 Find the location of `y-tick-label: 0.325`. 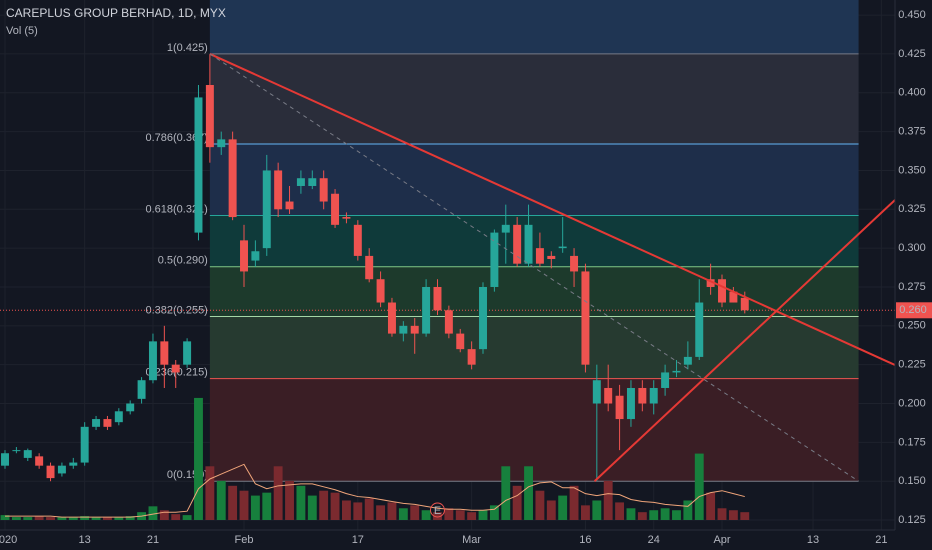

y-tick-label: 0.325 is located at coordinates (912, 209).